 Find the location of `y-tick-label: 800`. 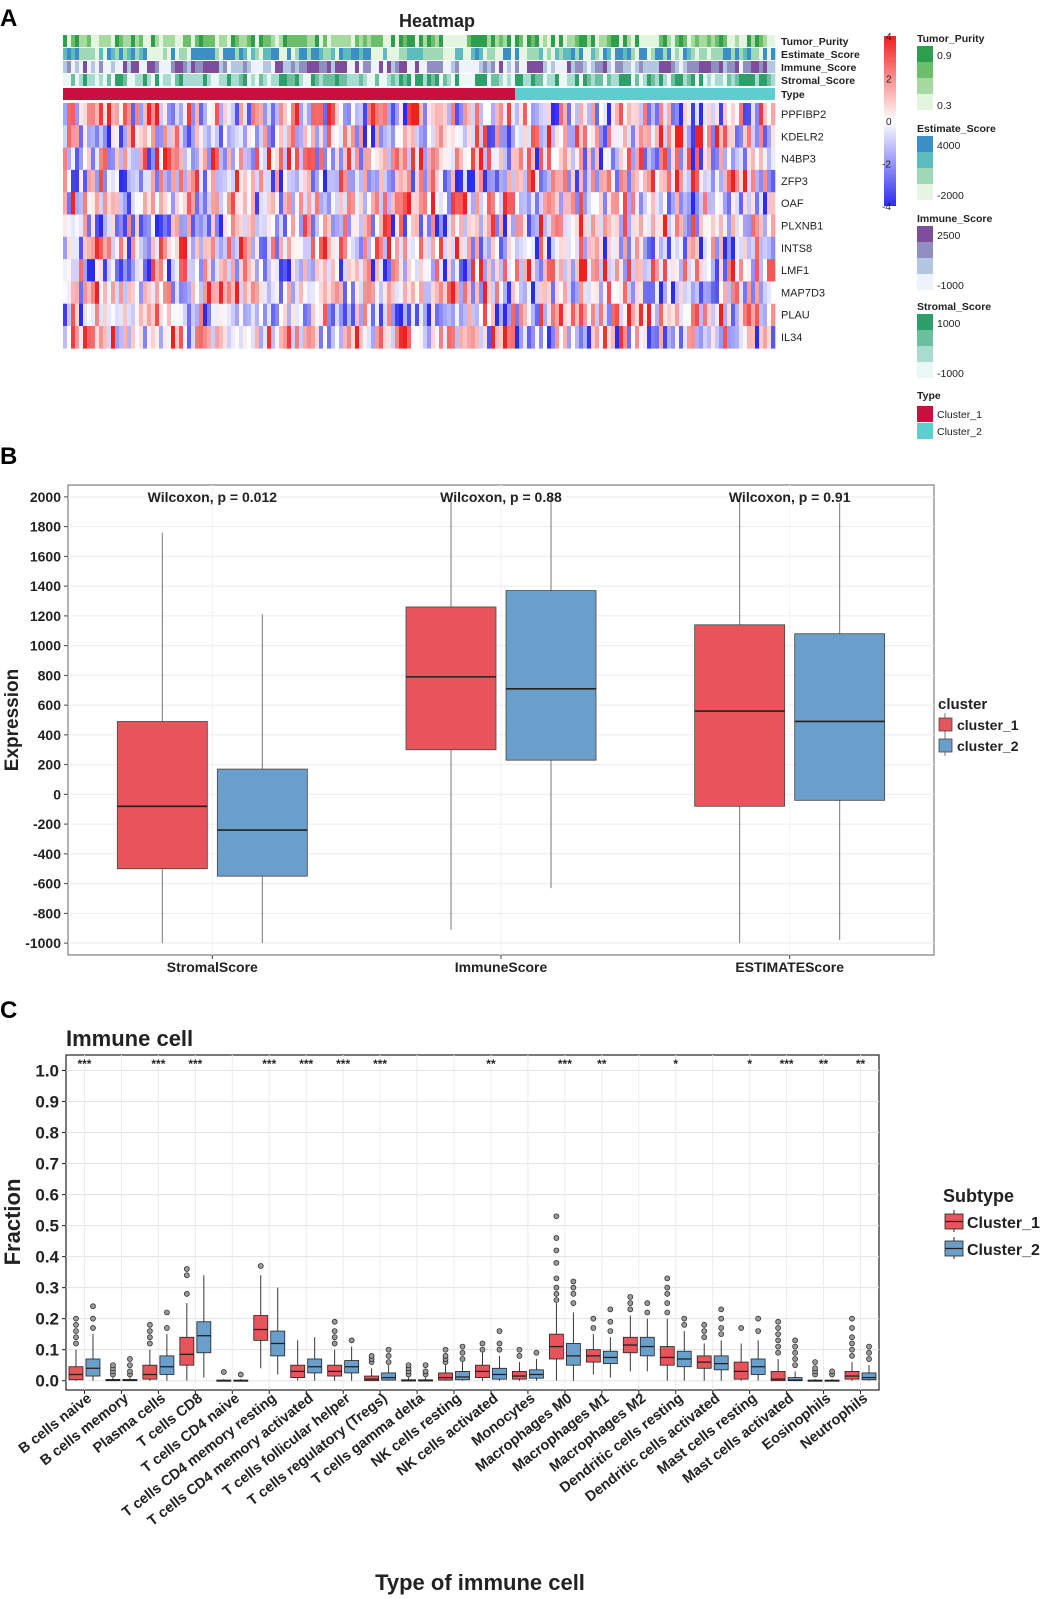

y-tick-label: 800 is located at coordinates (50, 675).